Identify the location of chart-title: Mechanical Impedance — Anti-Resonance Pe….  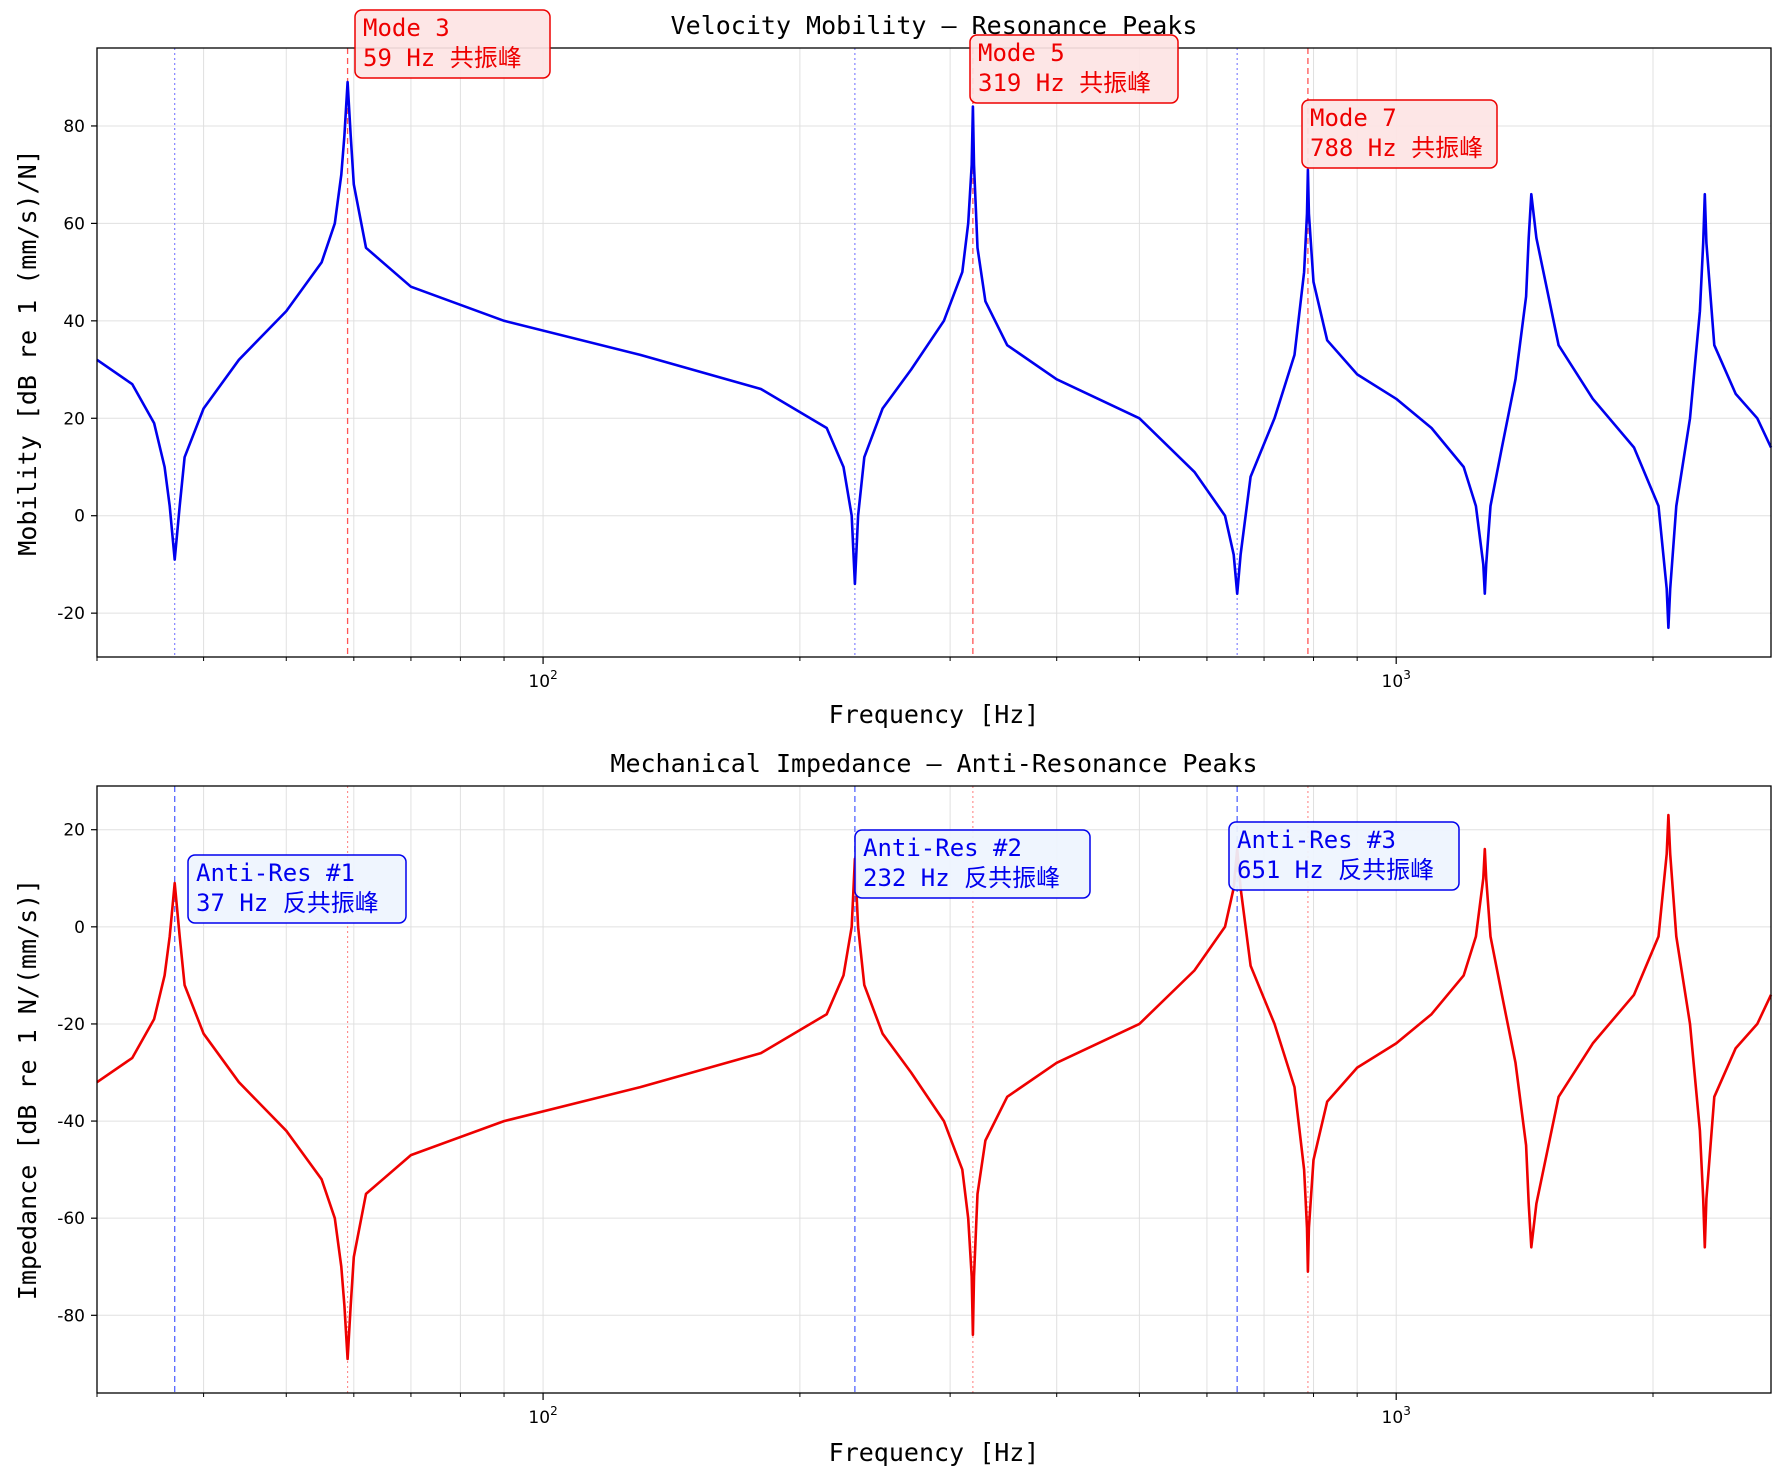
(933, 763).